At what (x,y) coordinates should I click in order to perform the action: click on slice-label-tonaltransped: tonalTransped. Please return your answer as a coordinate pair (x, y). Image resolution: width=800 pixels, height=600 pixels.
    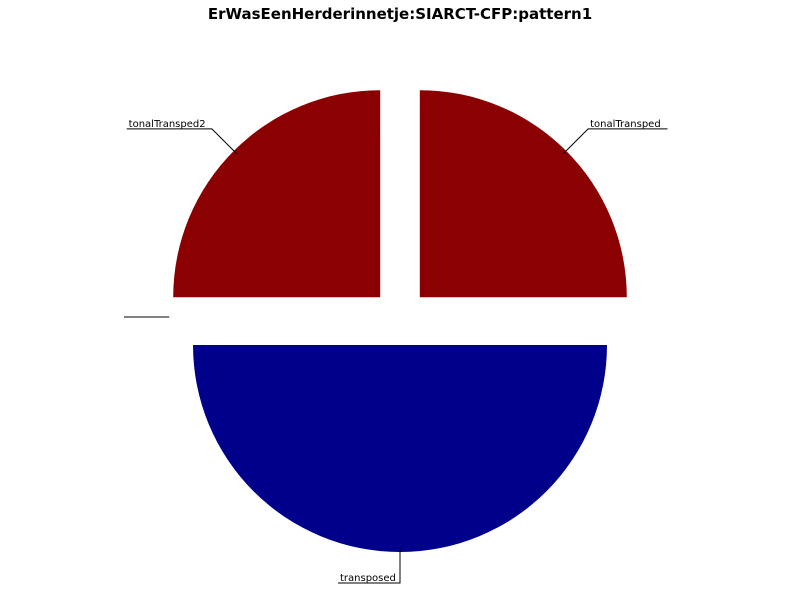
    Looking at the image, I should click on (625, 124).